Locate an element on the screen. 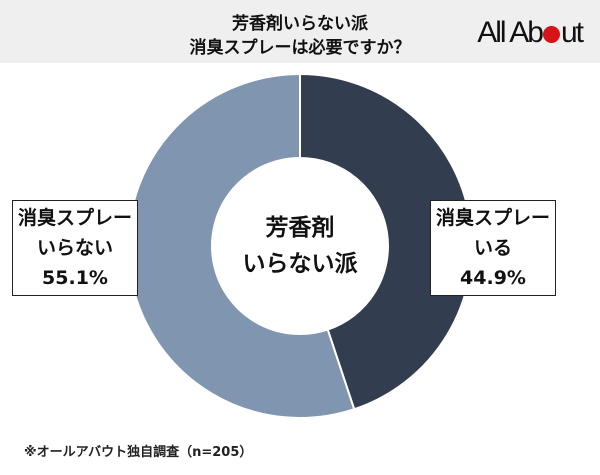  center-label-line2: いらない派 is located at coordinates (300, 264).